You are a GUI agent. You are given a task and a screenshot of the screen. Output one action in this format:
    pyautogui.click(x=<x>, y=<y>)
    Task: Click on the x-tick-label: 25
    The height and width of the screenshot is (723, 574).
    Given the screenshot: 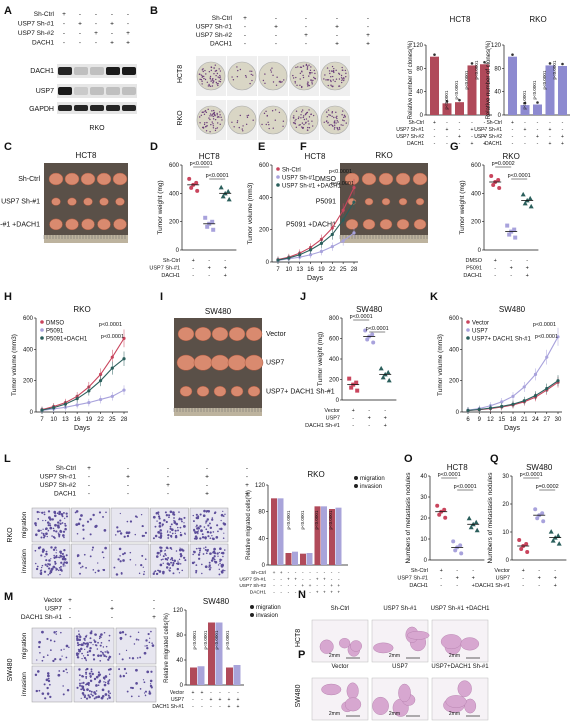 What is the action you would take?
    pyautogui.click(x=112, y=420)
    